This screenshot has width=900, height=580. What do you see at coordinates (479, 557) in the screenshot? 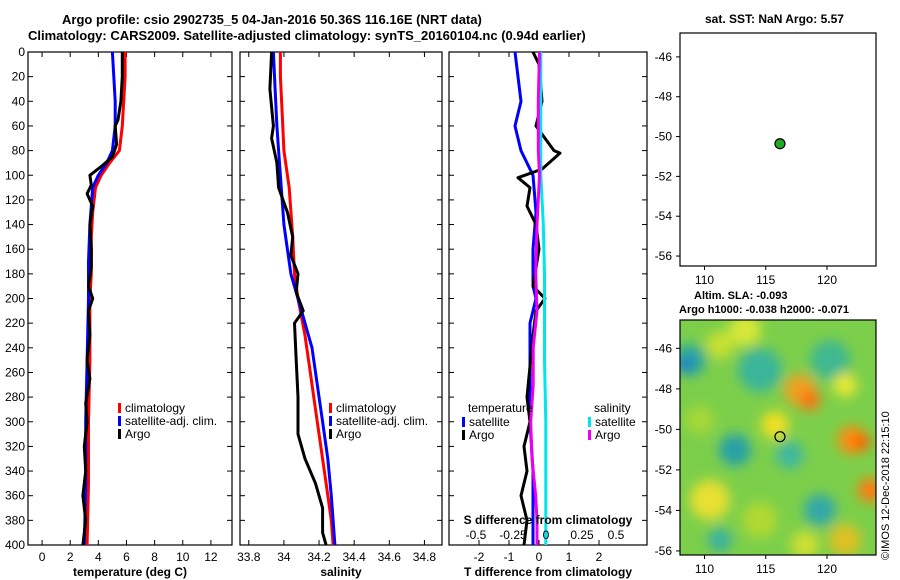
I see `x-tick-label: -2` at bounding box center [479, 557].